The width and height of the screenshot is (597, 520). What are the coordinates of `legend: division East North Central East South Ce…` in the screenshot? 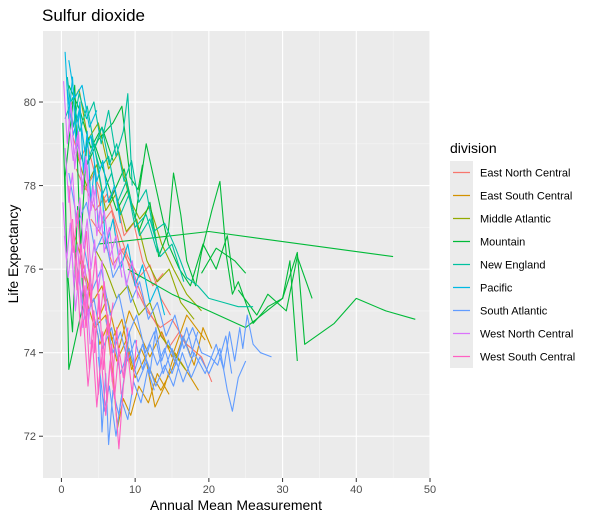 It's located at (512, 254).